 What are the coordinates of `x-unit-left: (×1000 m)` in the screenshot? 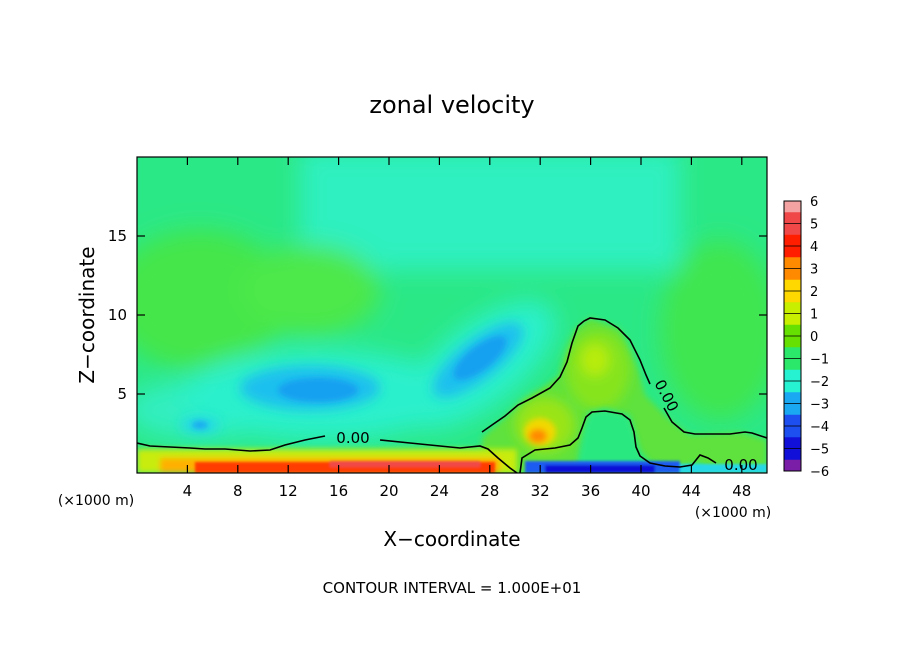 It's located at (96, 501).